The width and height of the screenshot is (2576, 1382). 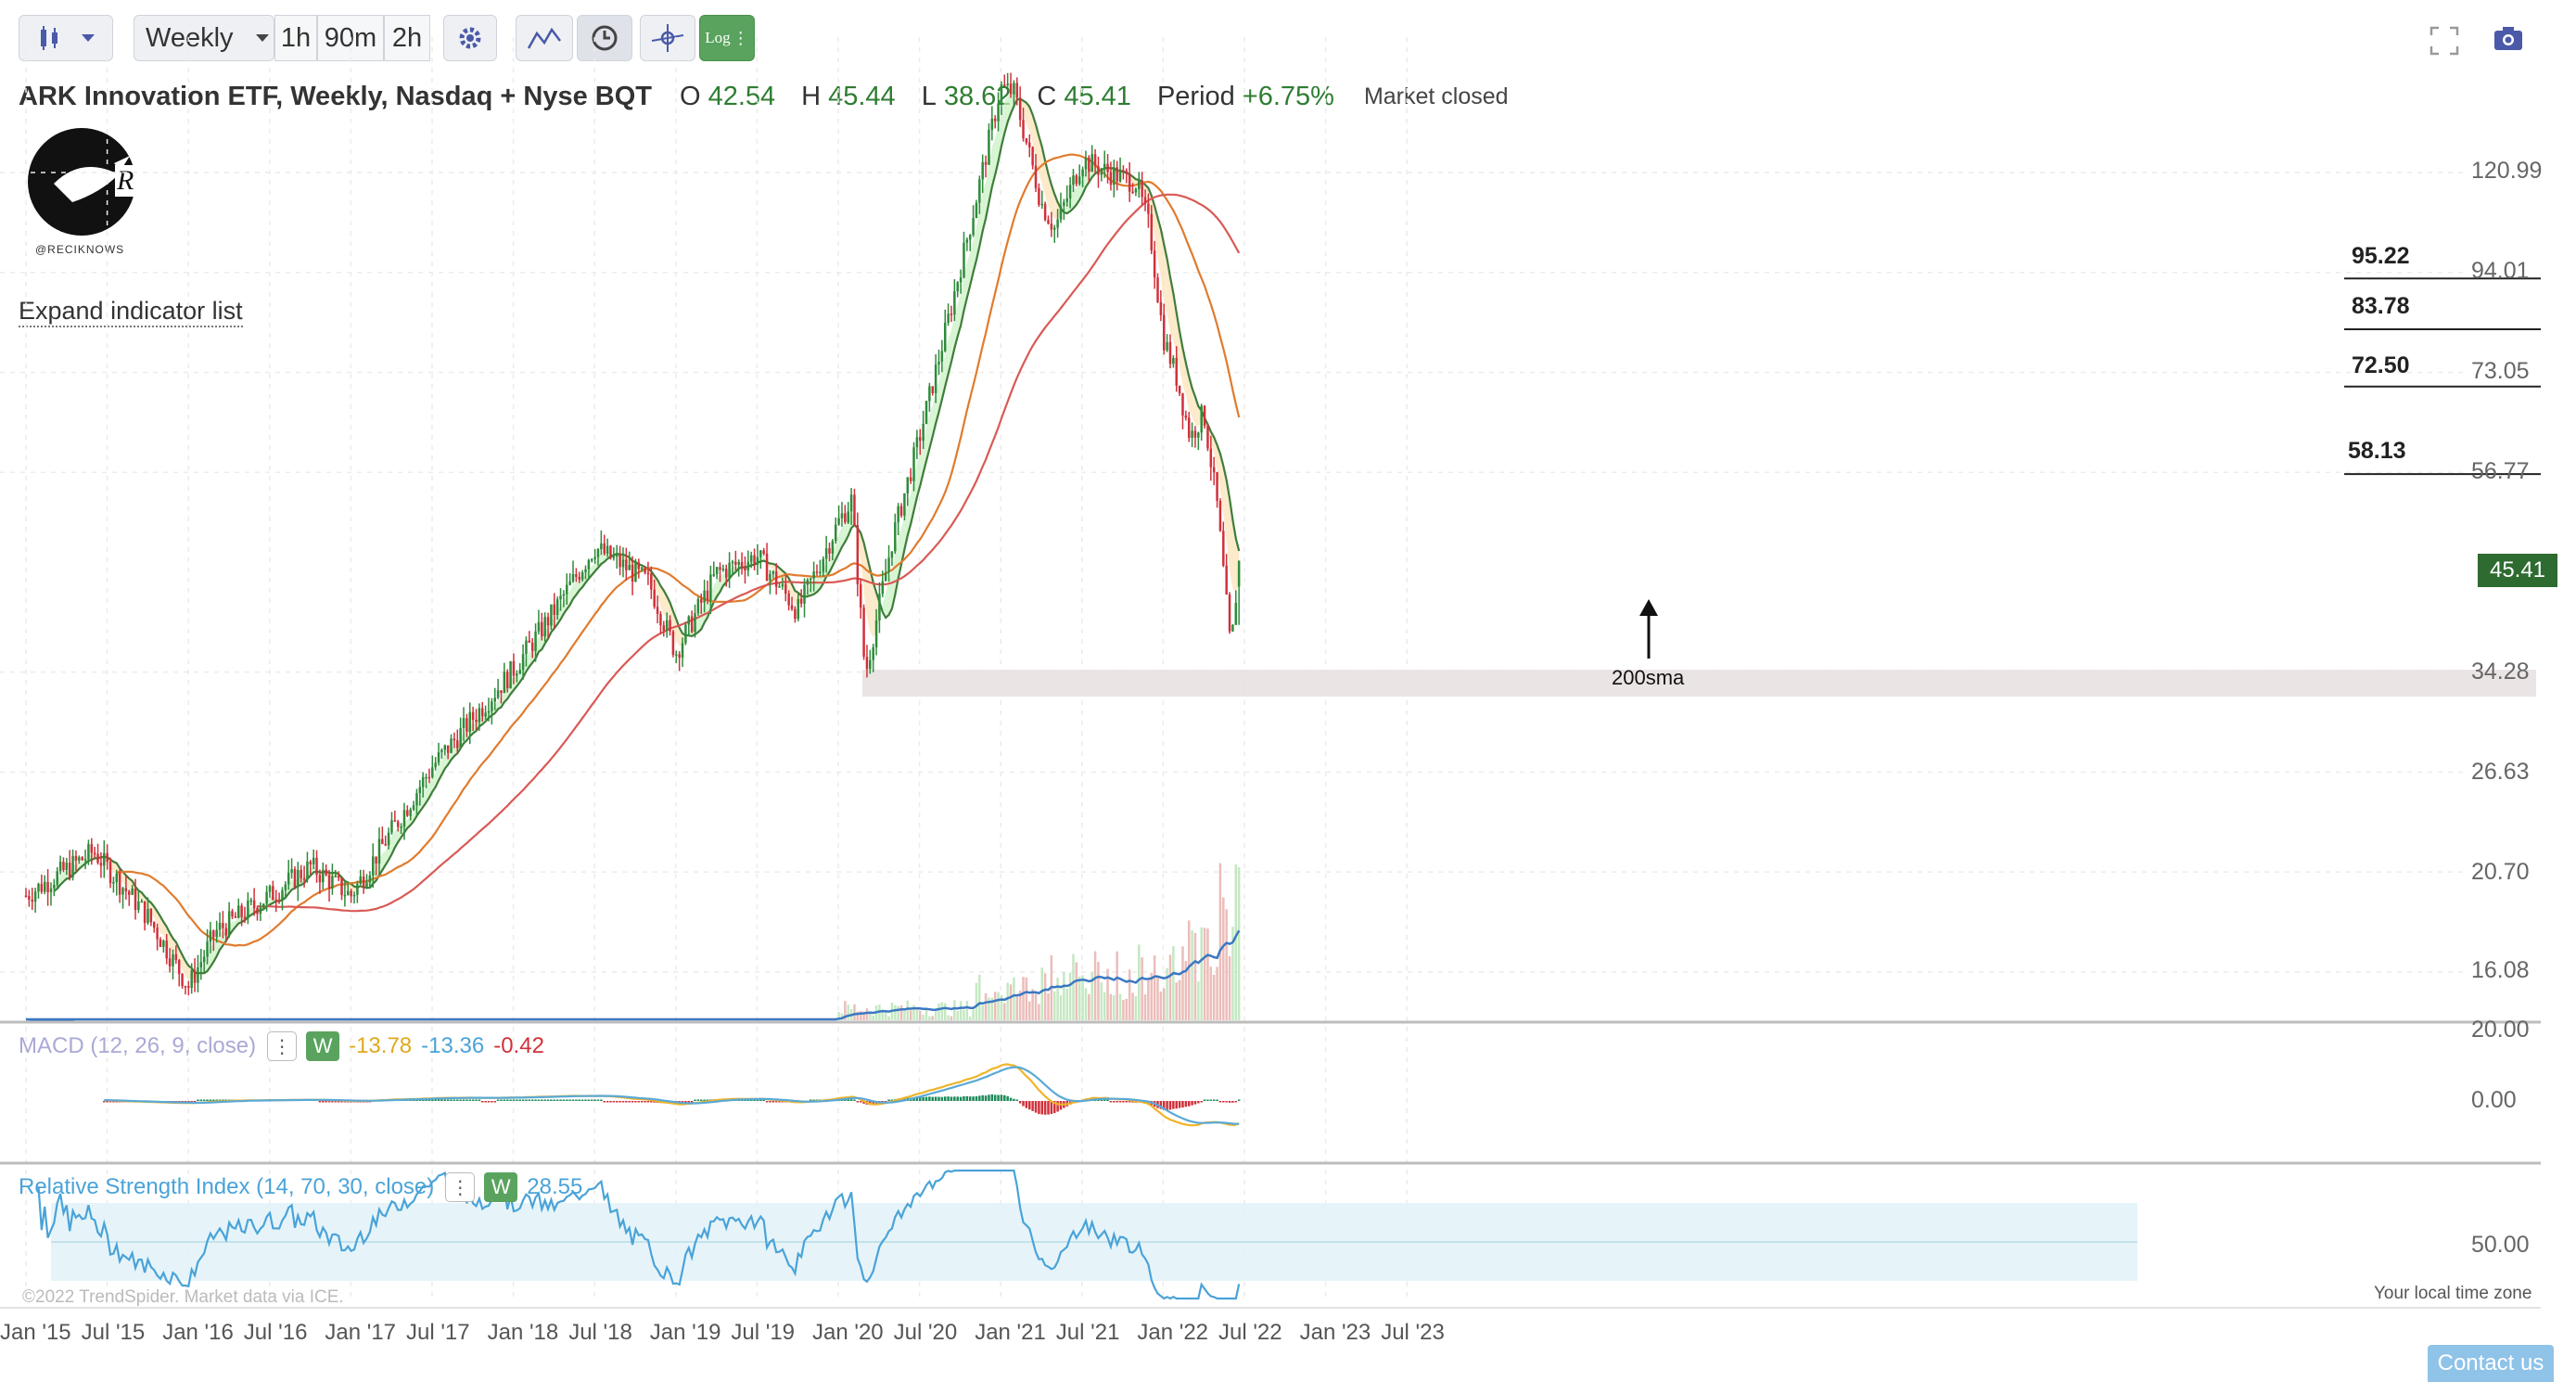 What do you see at coordinates (2453, 1293) in the screenshot?
I see `timezone-label: Your local time zone` at bounding box center [2453, 1293].